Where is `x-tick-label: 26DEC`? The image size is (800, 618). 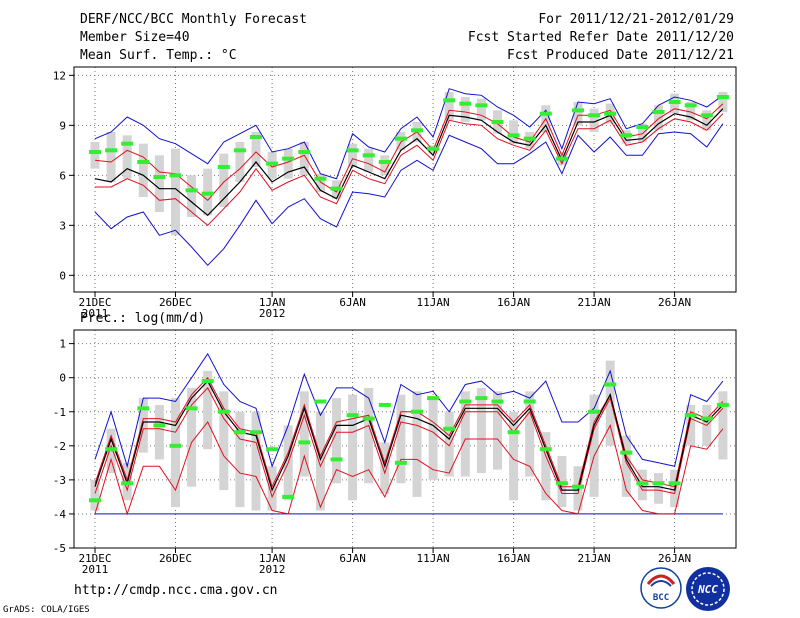 x-tick-label: 26DEC is located at coordinates (175, 302).